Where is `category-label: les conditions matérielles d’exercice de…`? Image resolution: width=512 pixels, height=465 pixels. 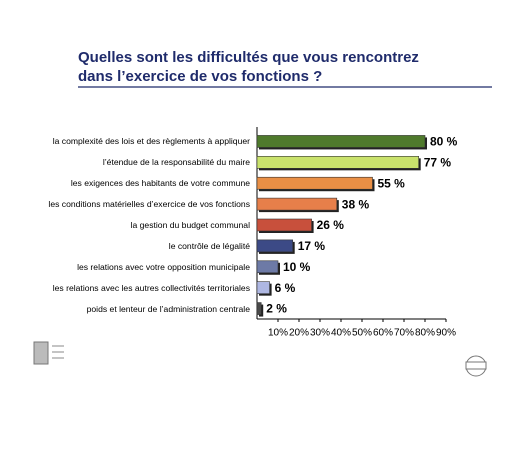
category-label: les conditions matérielles d’exercice de… is located at coordinates (149, 204).